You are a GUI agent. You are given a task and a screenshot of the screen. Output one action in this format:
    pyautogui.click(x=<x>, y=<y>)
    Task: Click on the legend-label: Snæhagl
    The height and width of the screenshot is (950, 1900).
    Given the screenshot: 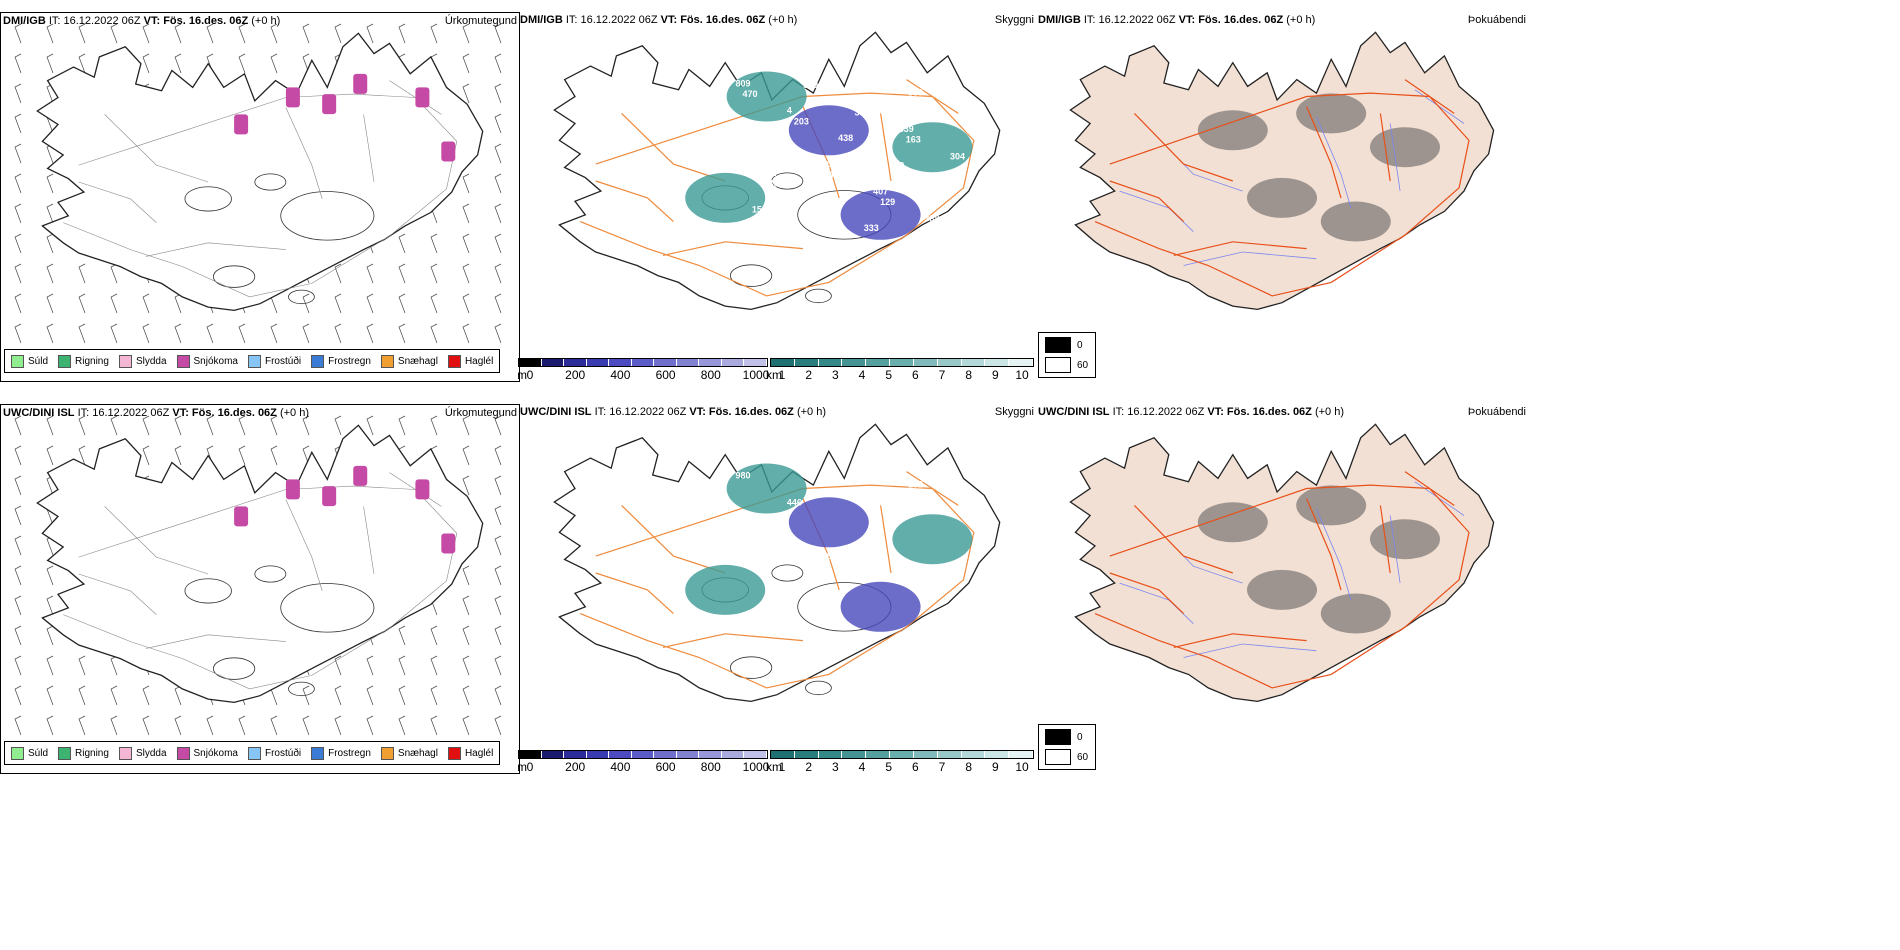 What is the action you would take?
    pyautogui.click(x=417, y=753)
    